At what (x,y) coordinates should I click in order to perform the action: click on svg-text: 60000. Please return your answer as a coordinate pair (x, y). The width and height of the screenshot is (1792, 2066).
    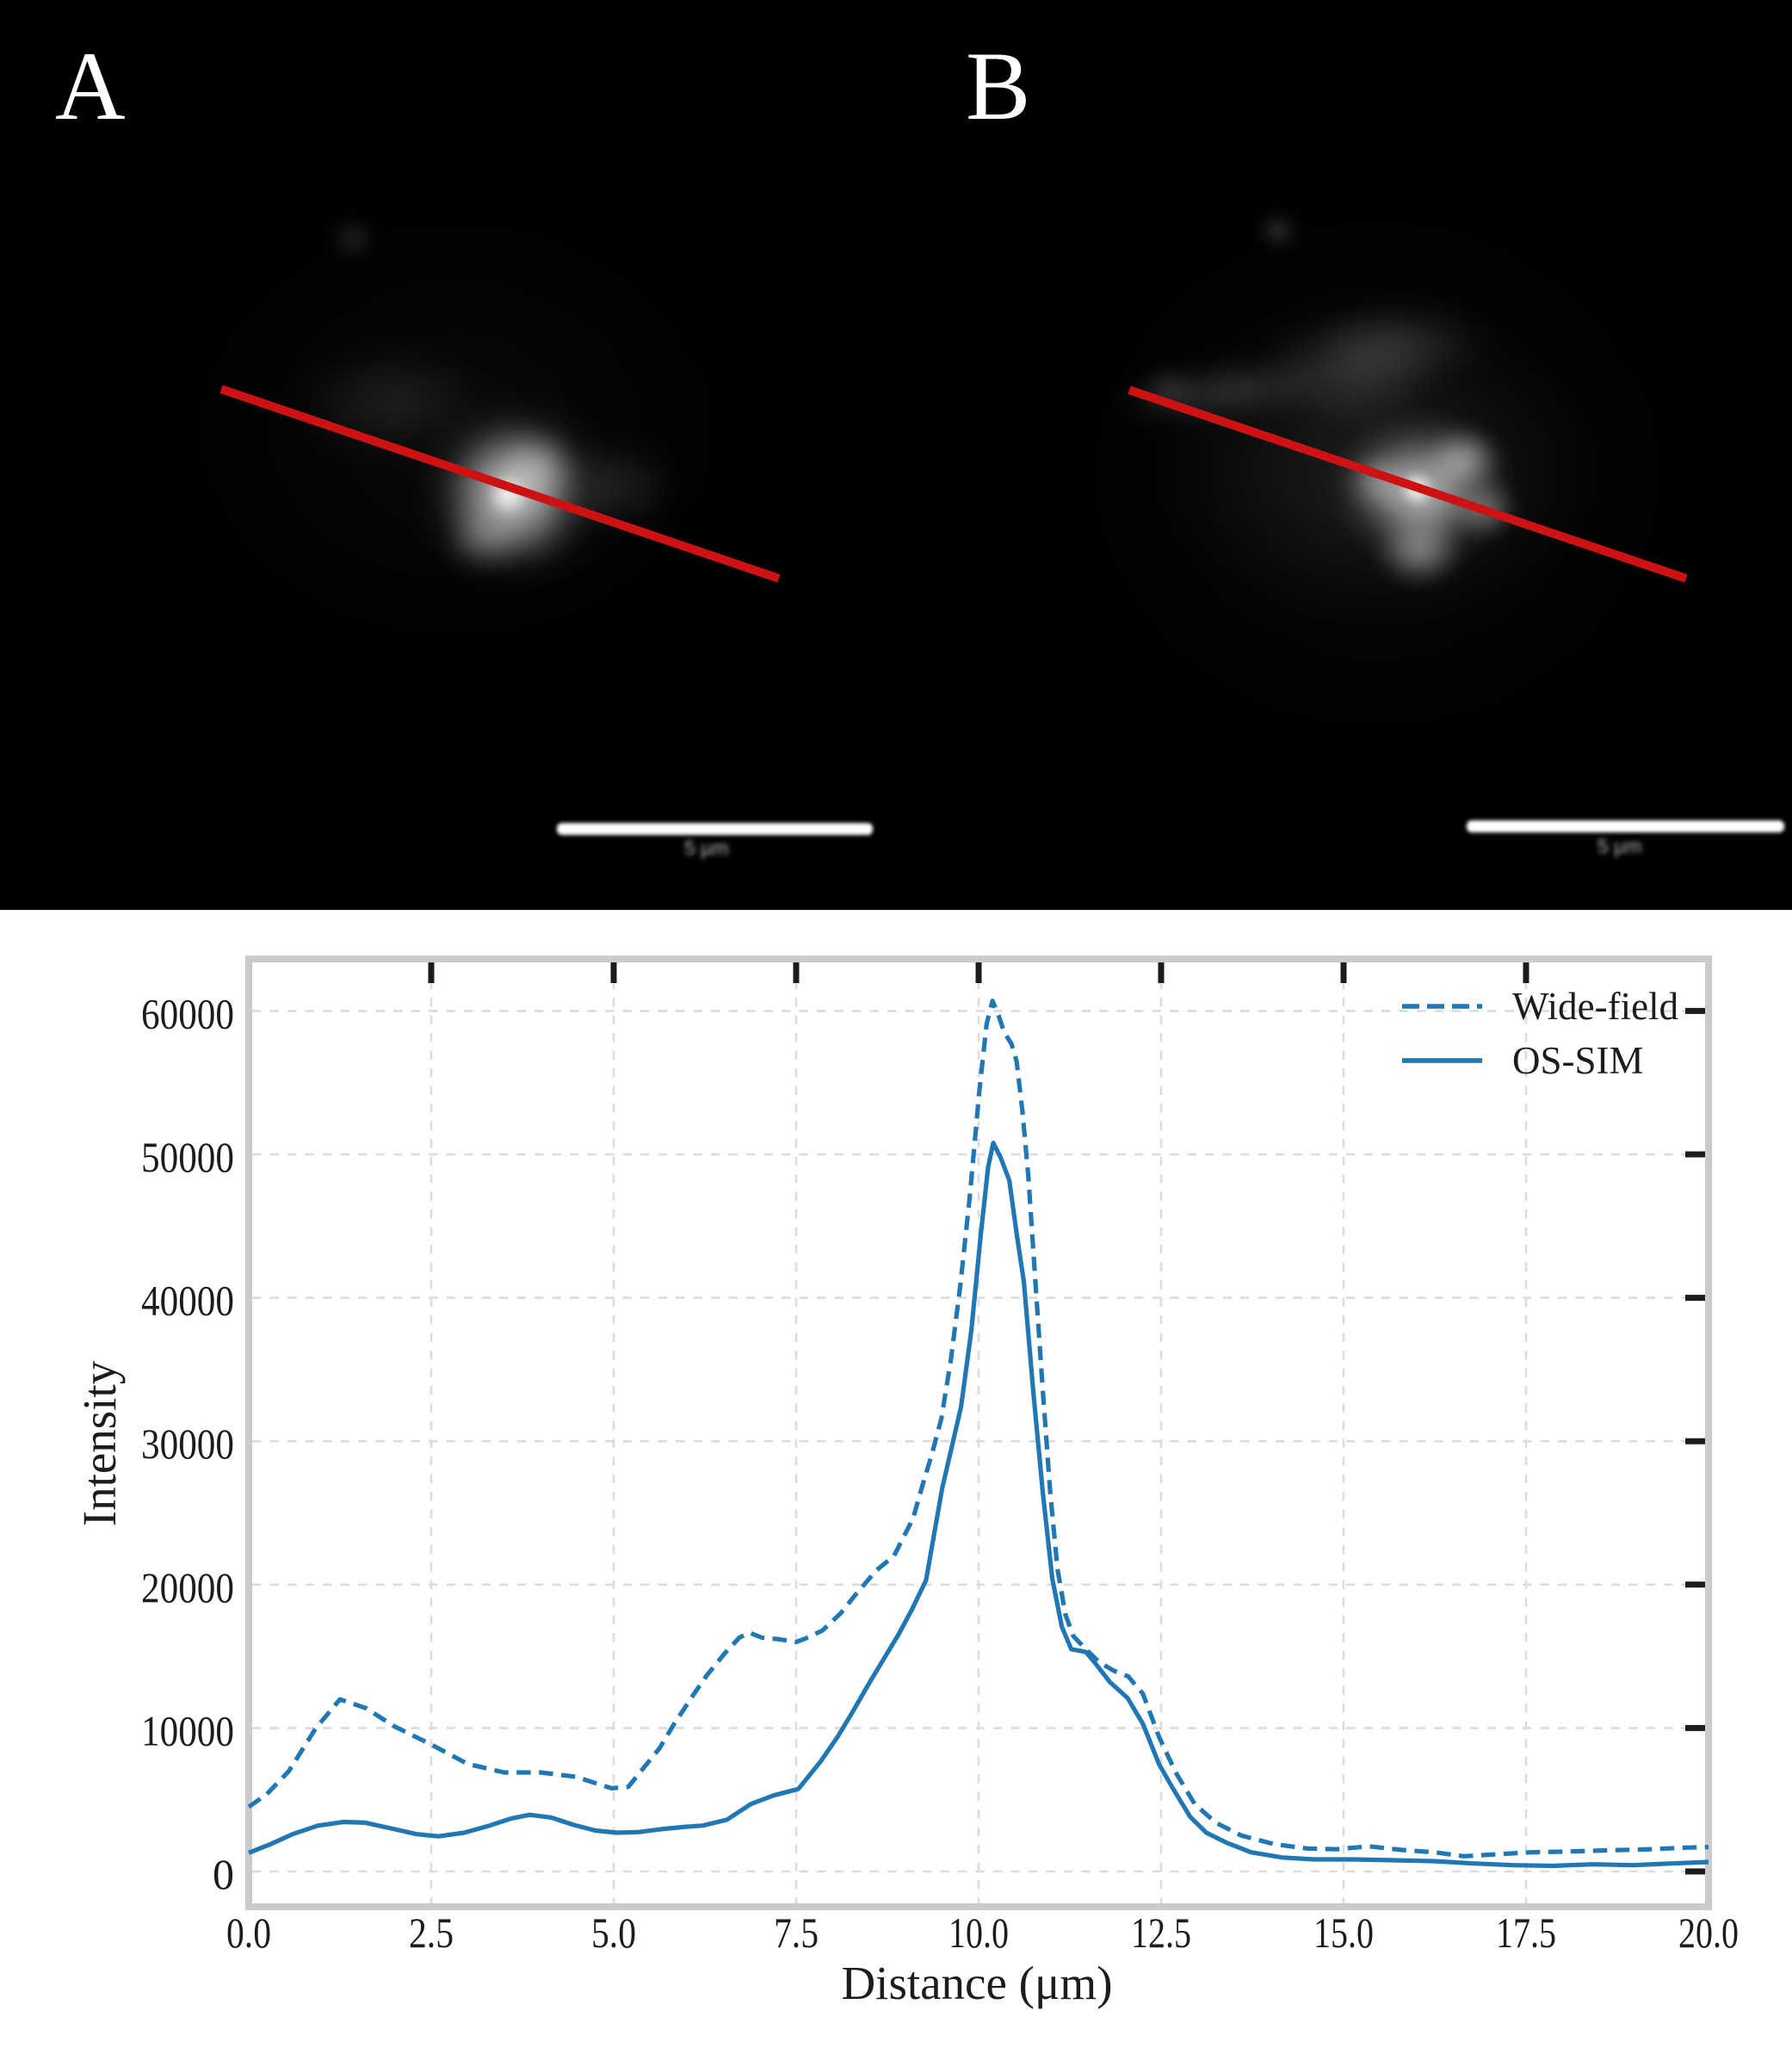
    Looking at the image, I should click on (187, 1013).